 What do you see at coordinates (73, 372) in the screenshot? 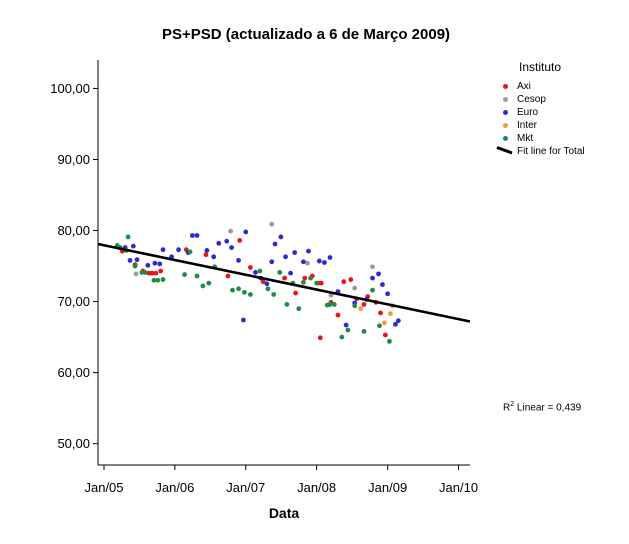
I see `y-tick-label: 60,00` at bounding box center [73, 372].